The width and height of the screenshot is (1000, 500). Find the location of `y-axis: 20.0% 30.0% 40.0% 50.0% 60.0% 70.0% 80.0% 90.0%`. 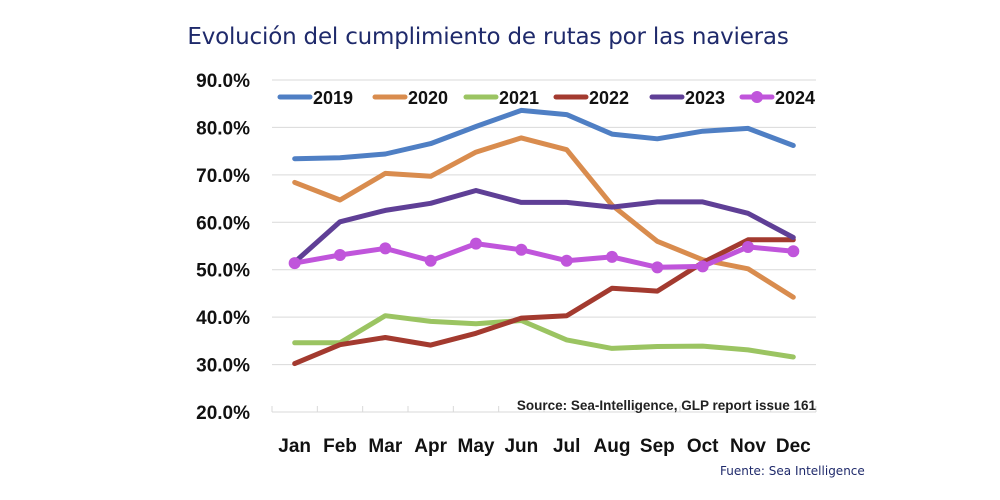

y-axis: 20.0% 30.0% 40.0% 50.0% 60.0% 70.0% 80.0% 90.0% is located at coordinates (223, 247).